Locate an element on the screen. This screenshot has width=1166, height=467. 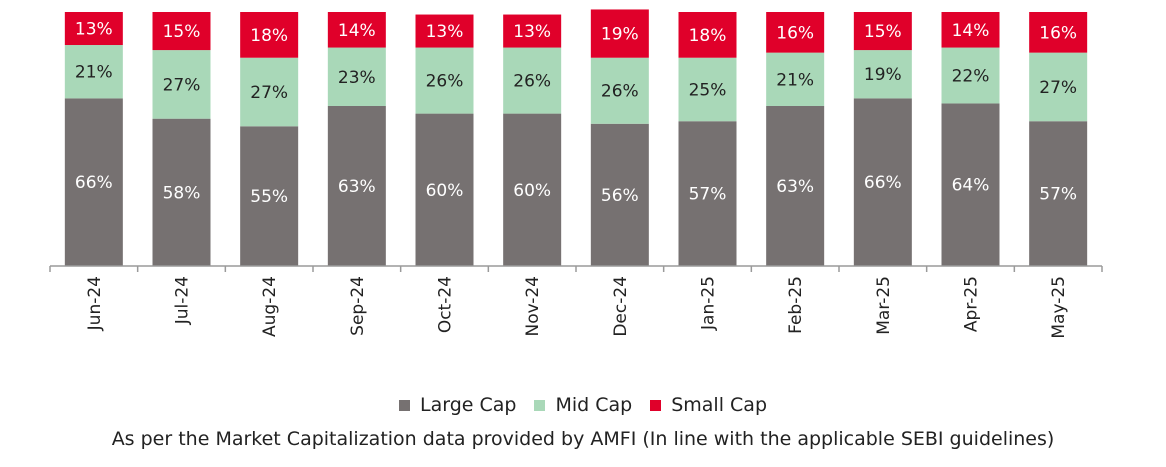
x-tick-label: Oct-24 is located at coordinates (446, 304).